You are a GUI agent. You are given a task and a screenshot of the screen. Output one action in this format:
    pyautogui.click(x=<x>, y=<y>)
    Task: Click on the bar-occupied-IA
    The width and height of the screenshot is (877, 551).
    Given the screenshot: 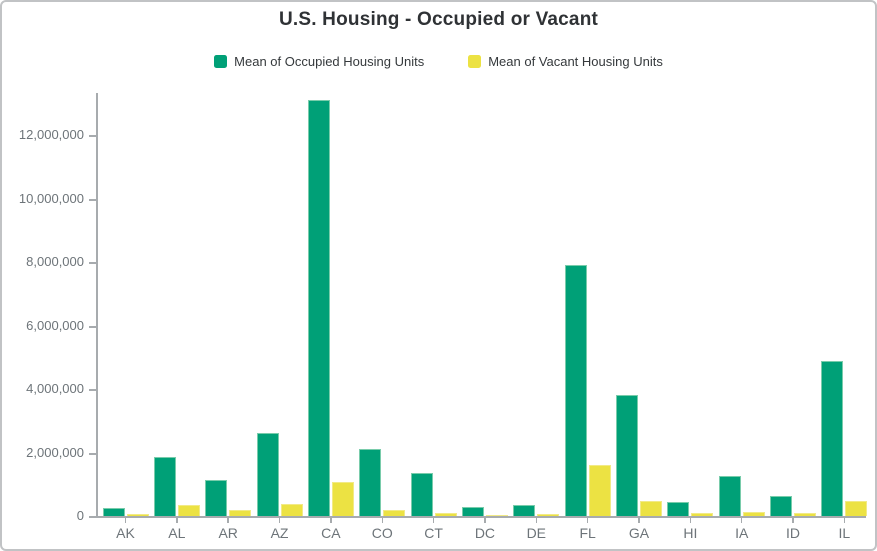 What is the action you would take?
    pyautogui.click(x=729, y=496)
    